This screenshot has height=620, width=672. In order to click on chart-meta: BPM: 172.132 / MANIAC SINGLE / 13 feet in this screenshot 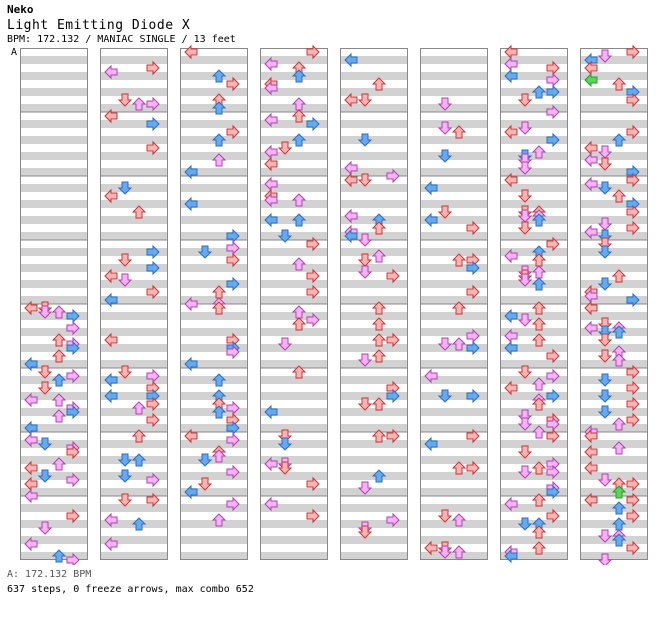, I will do `click(121, 39)`.